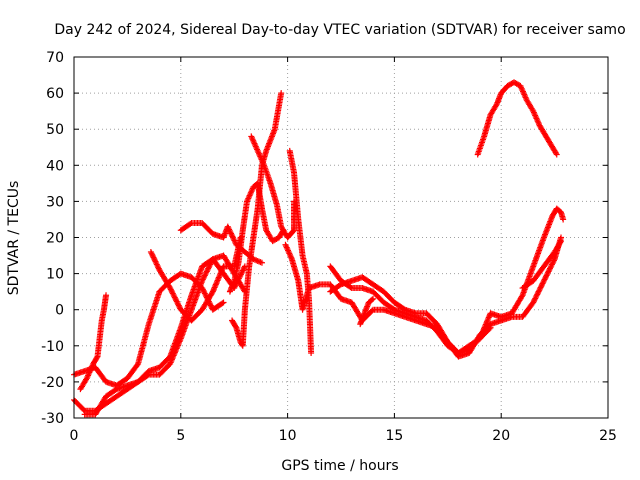 The height and width of the screenshot is (480, 640). What do you see at coordinates (14, 238) in the screenshot?
I see `y-axis-label: SDTVAR / TECUs` at bounding box center [14, 238].